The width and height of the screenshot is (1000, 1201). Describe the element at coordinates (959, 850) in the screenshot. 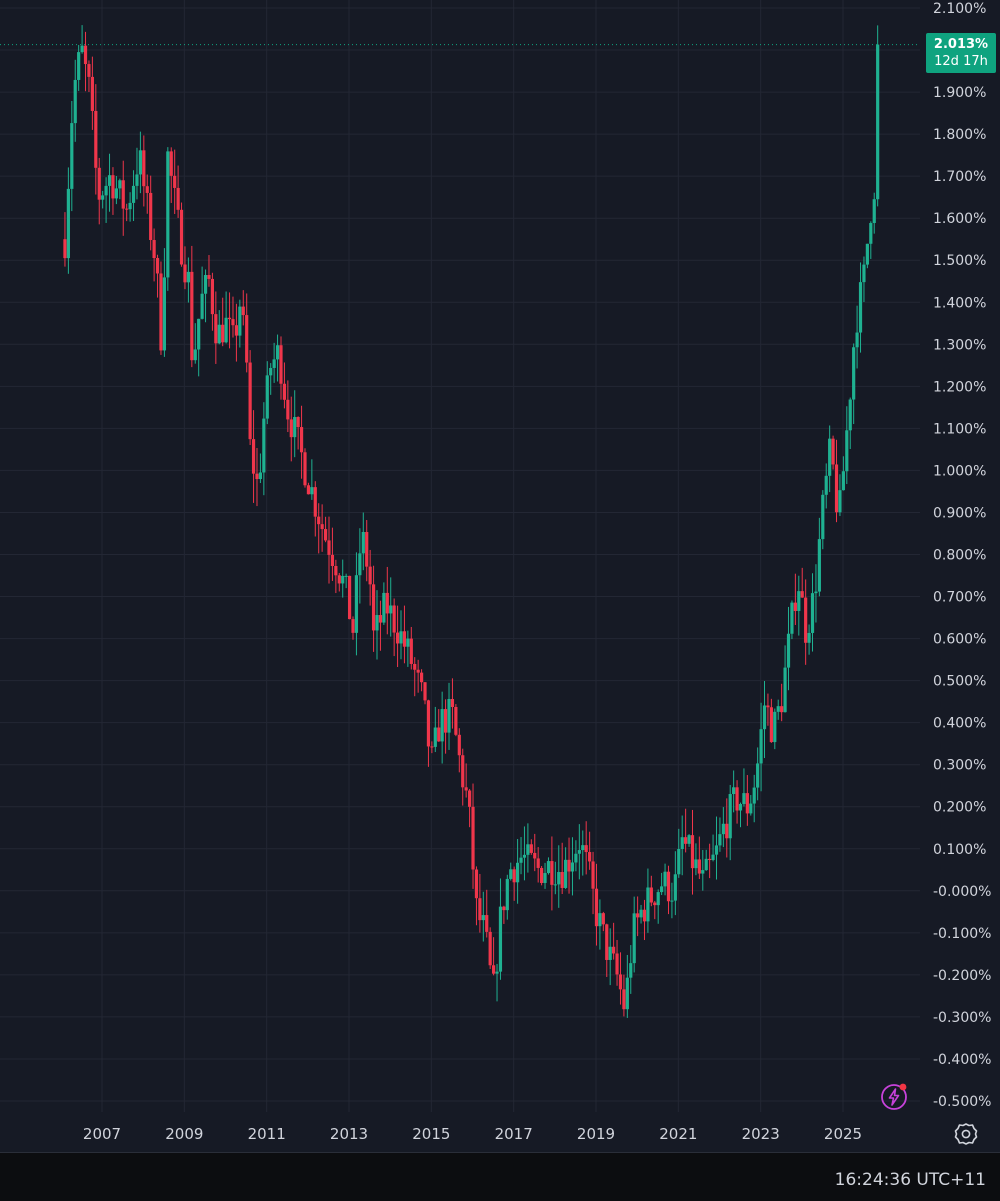

I see `y-tick-label: 0.100%` at that location.